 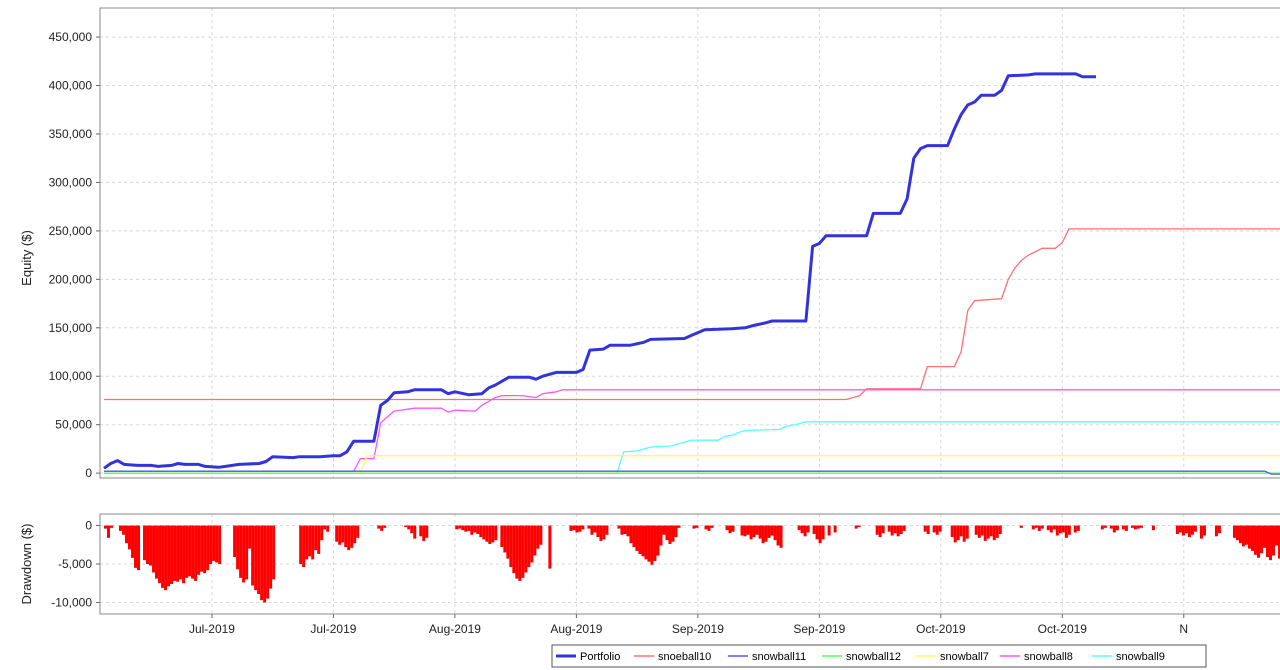 I want to click on x-tick-label: Sep-2019, so click(x=698, y=629).